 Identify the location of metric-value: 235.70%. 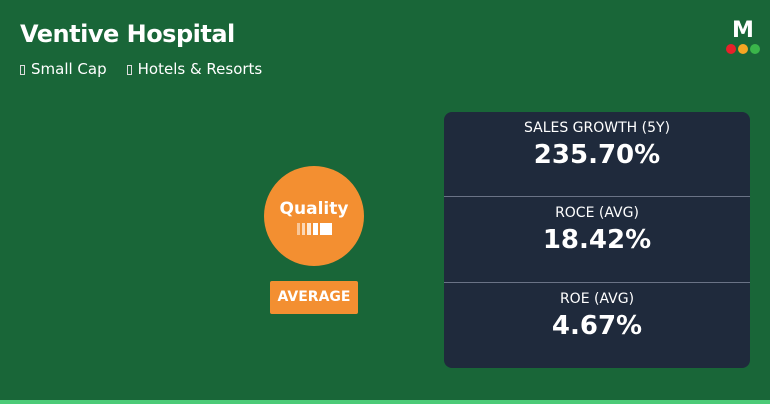
(597, 155).